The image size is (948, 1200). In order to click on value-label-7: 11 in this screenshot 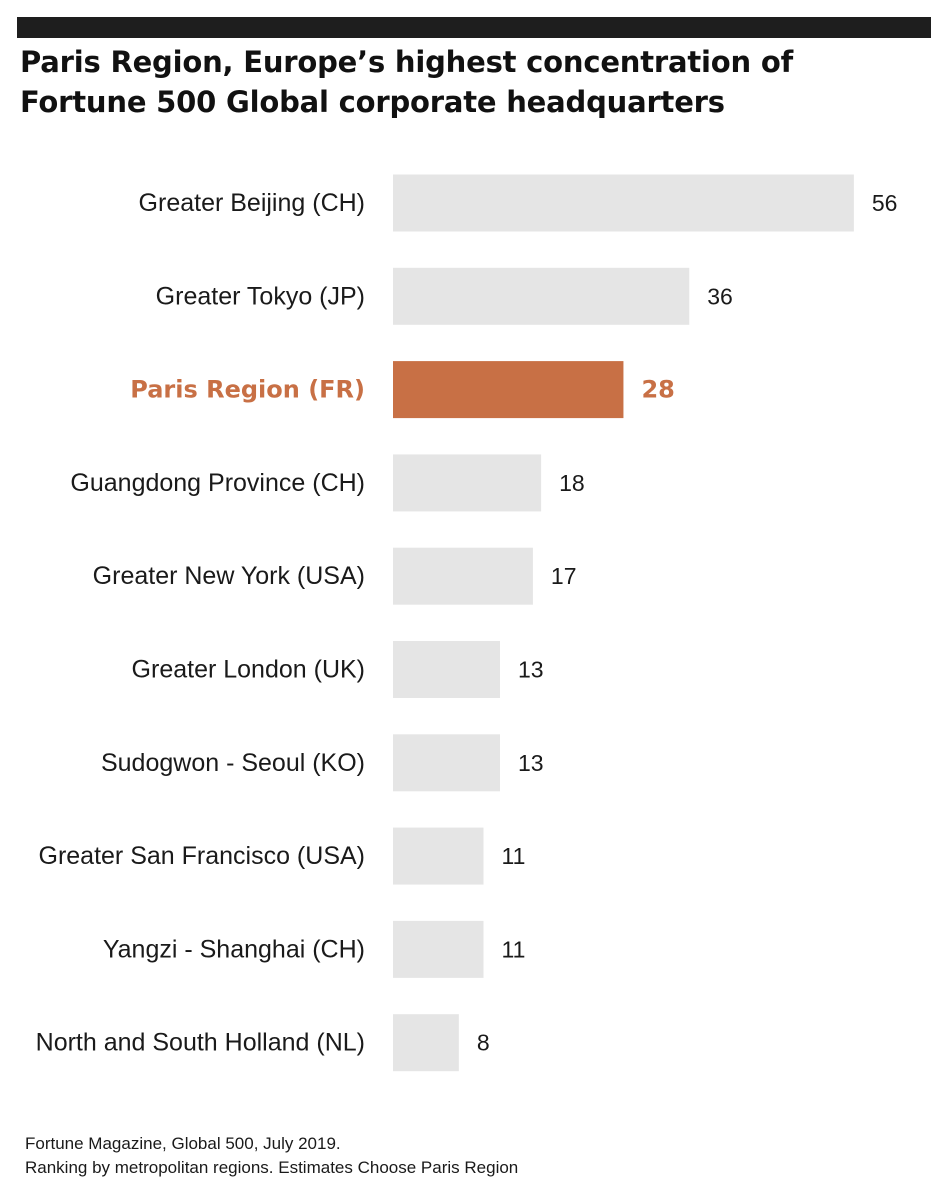, I will do `click(514, 856)`.